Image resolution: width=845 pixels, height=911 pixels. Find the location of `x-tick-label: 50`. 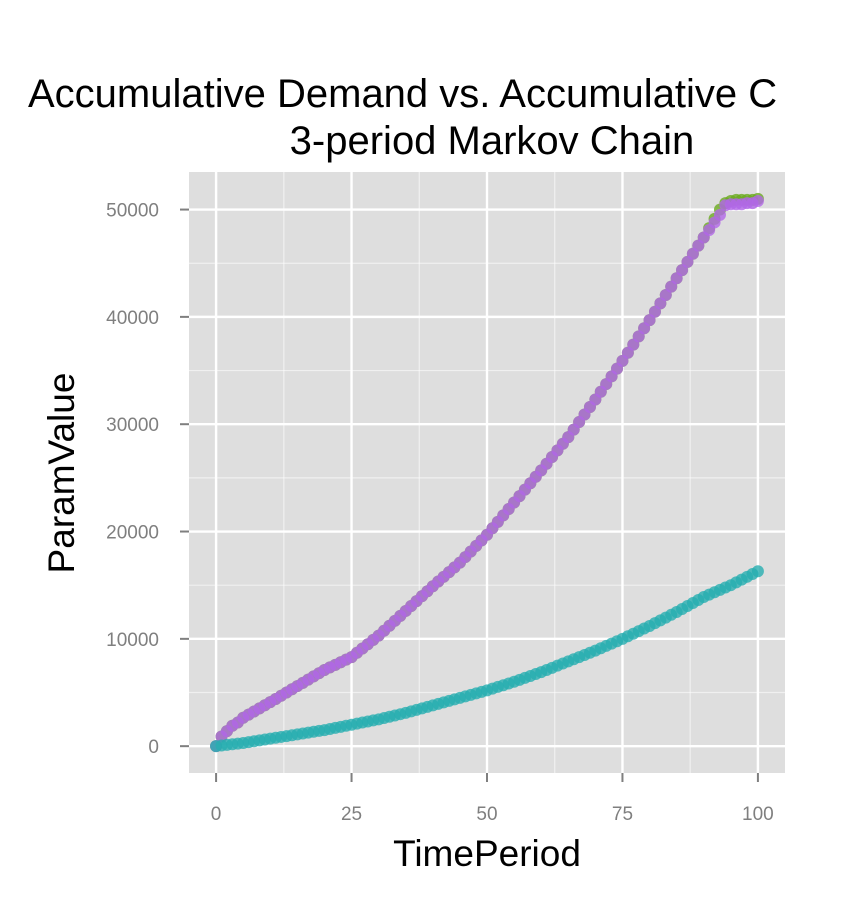

x-tick-label: 50 is located at coordinates (486, 814).